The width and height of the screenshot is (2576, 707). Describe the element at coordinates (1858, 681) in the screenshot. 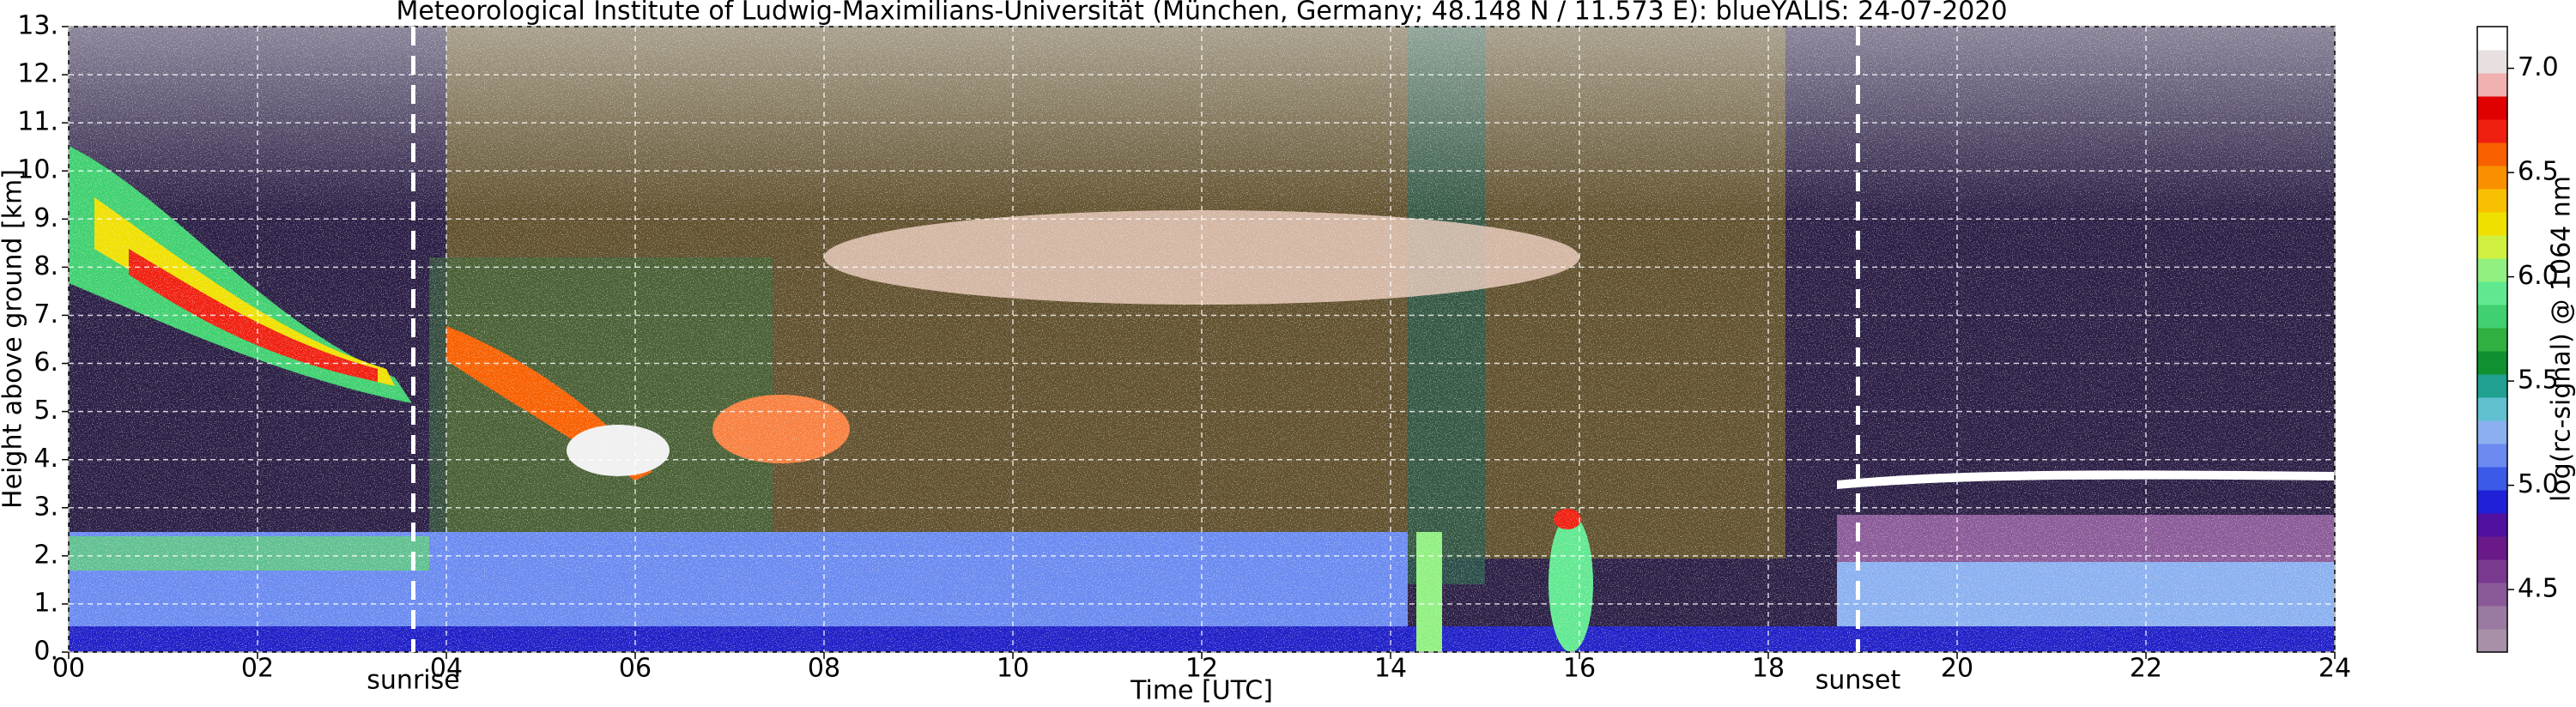

I see `annotation-label: sunset` at that location.